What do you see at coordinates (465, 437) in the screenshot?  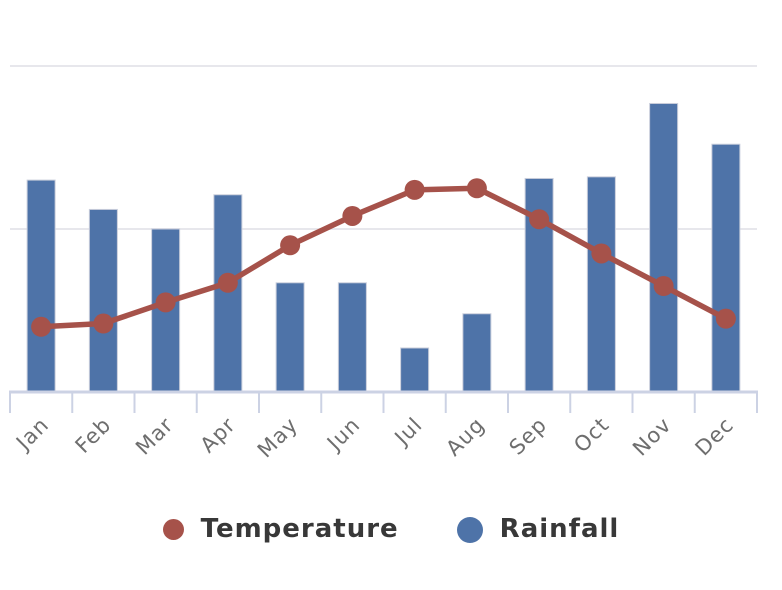 I see `x-tick-label-aug: Aug` at bounding box center [465, 437].